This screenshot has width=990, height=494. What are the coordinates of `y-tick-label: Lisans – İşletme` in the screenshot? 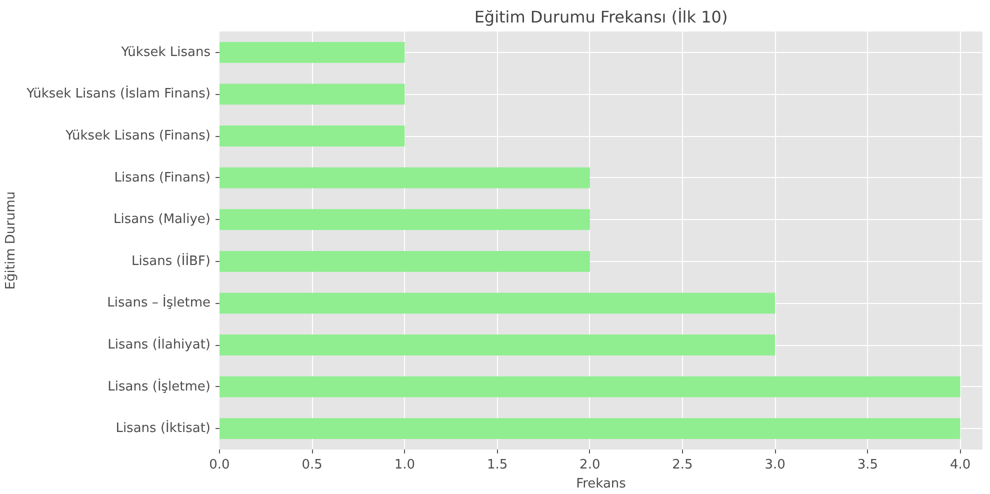 It's located at (159, 302).